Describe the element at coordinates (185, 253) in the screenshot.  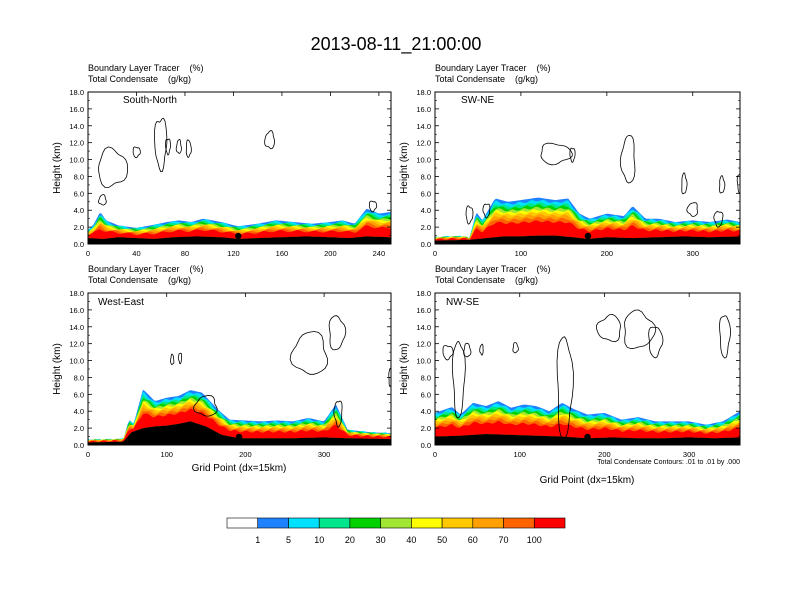
I see `x-tick-label: 80` at that location.